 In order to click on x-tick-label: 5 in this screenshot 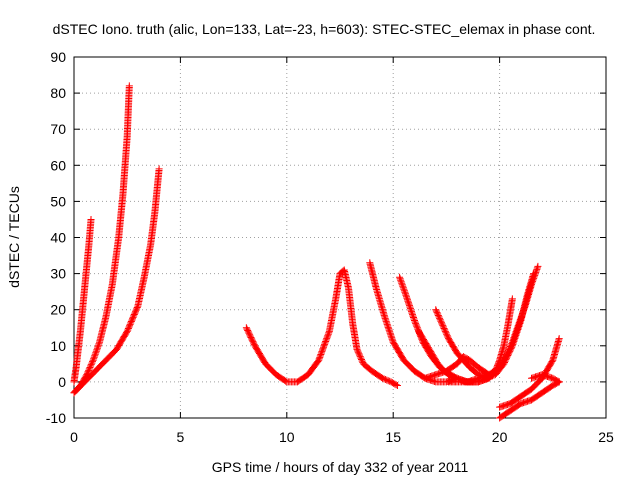, I will do `click(181, 437)`.